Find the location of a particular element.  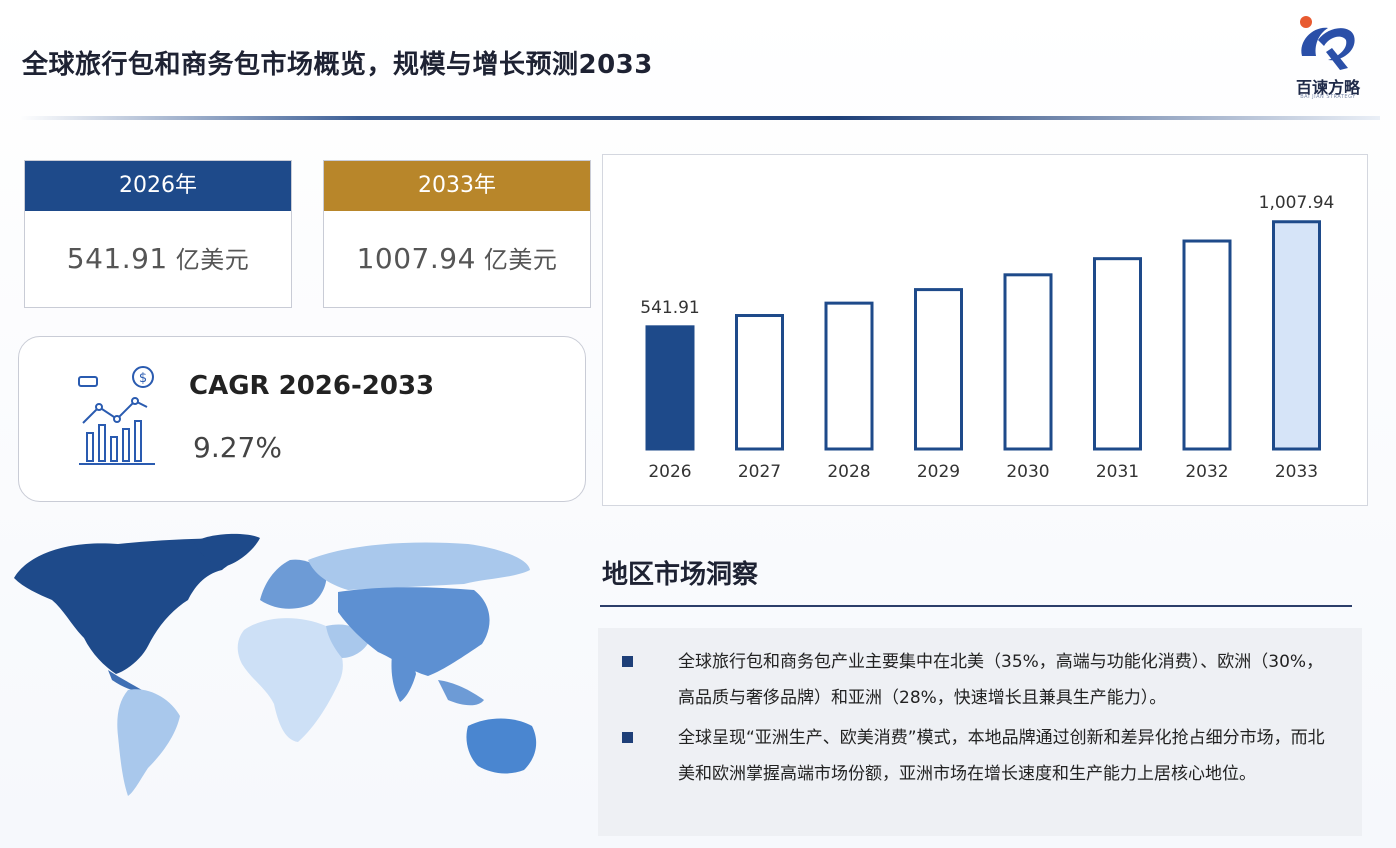

cagr-card: $ CAGR 2026-2033 9.27% is located at coordinates (302, 419).